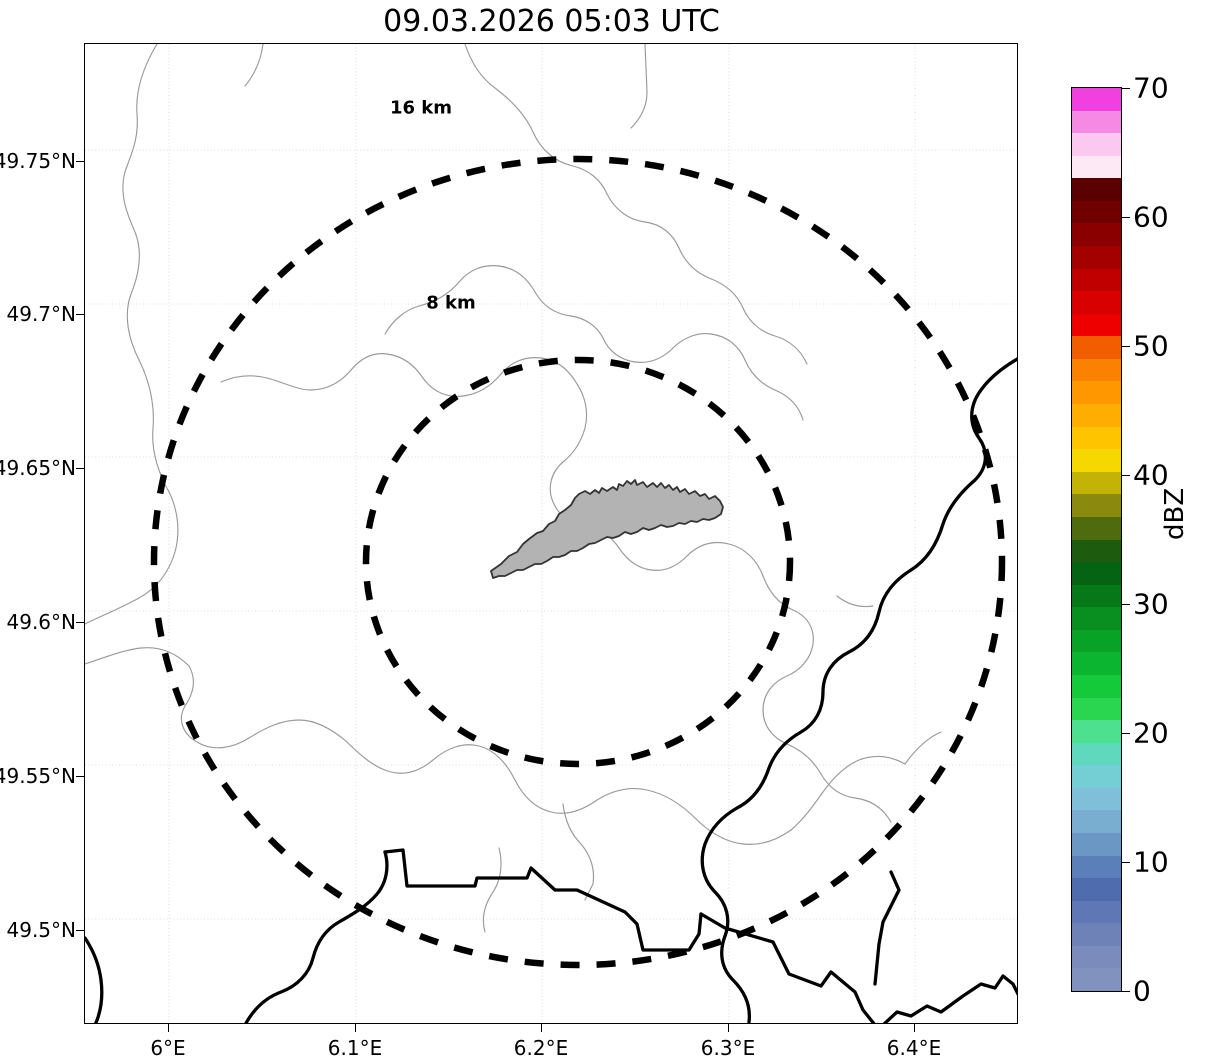  What do you see at coordinates (1151, 733) in the screenshot?
I see `colorbar-tick-label-20: 20` at bounding box center [1151, 733].